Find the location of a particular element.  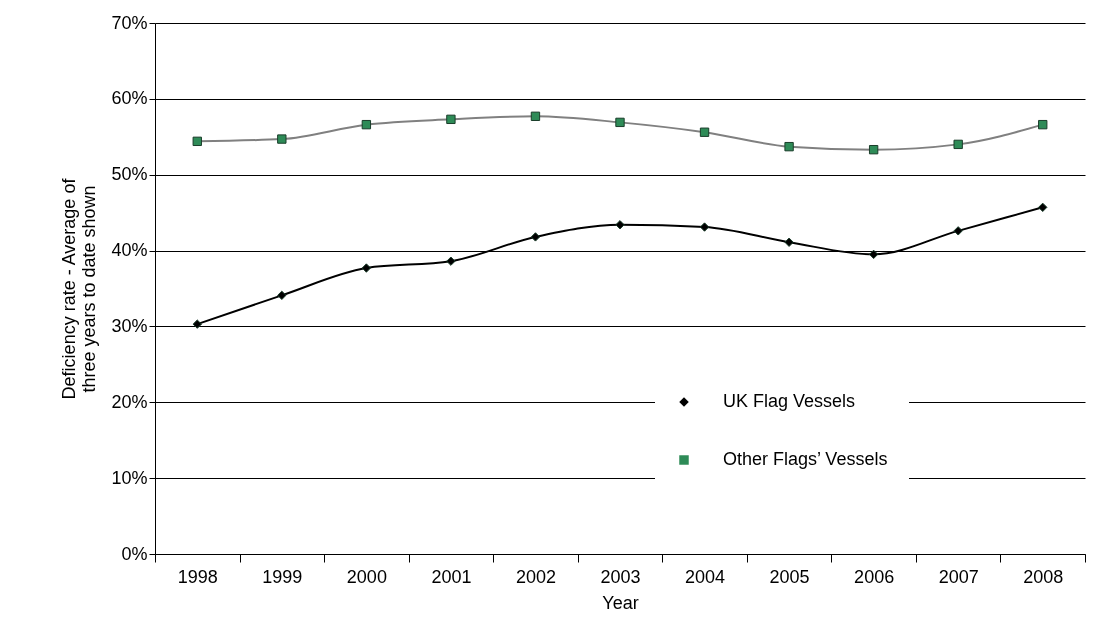

x-tick-label: 2003 is located at coordinates (620, 576).